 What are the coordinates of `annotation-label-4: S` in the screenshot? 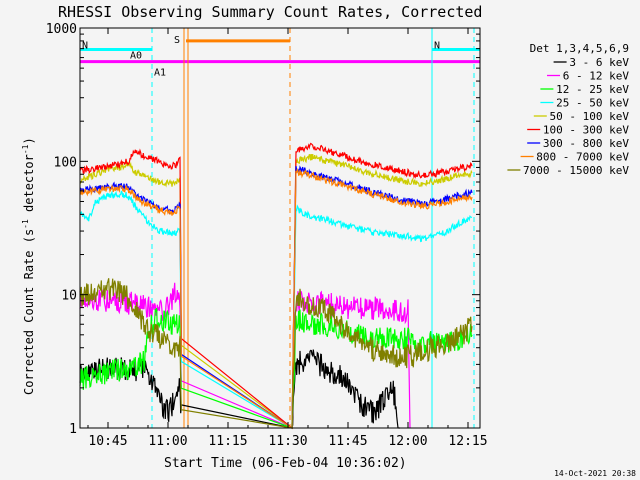 It's located at (177, 40).